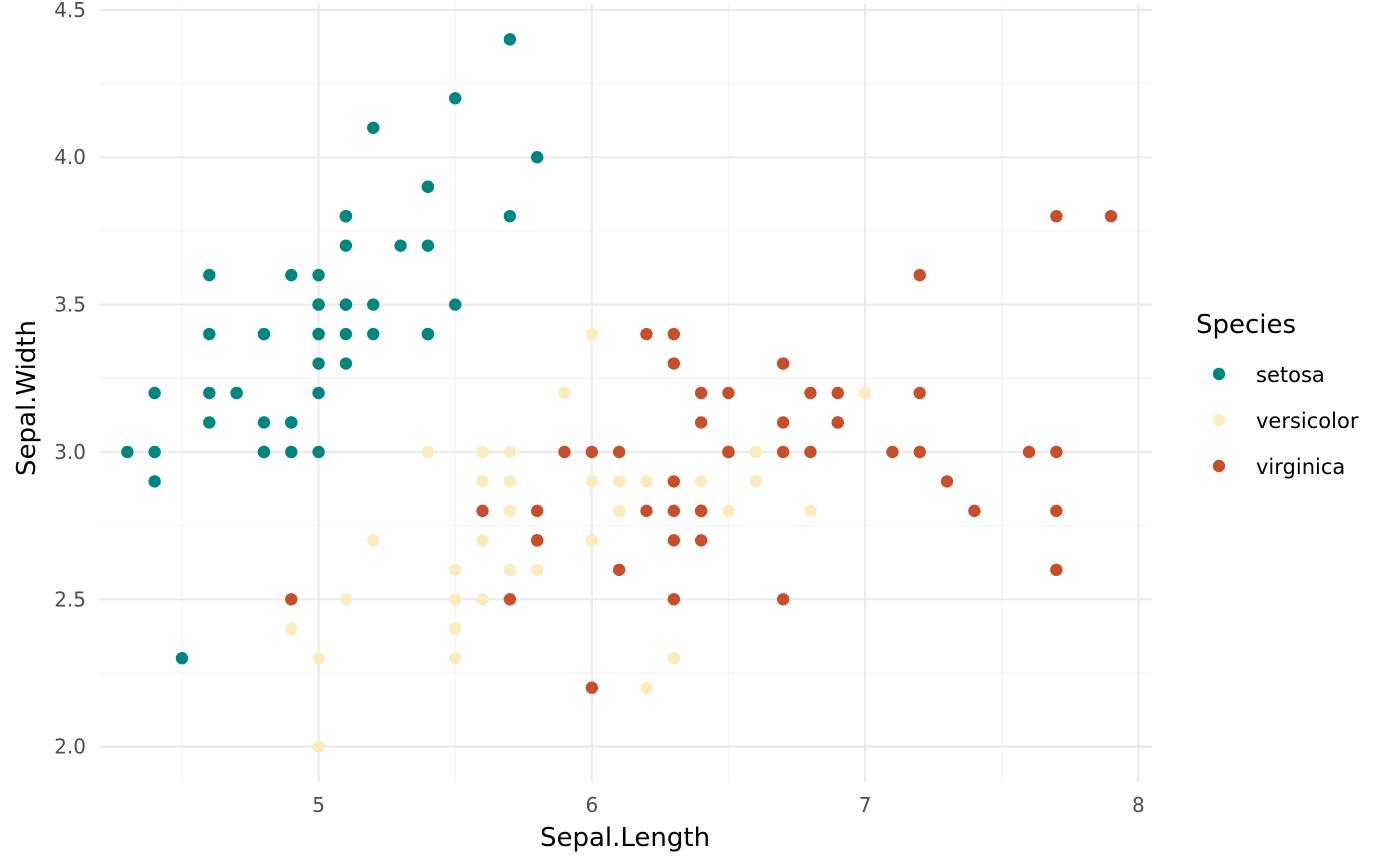 This screenshot has height=866, width=1400. What do you see at coordinates (70, 452) in the screenshot?
I see `y-tick-label: 3.0` at bounding box center [70, 452].